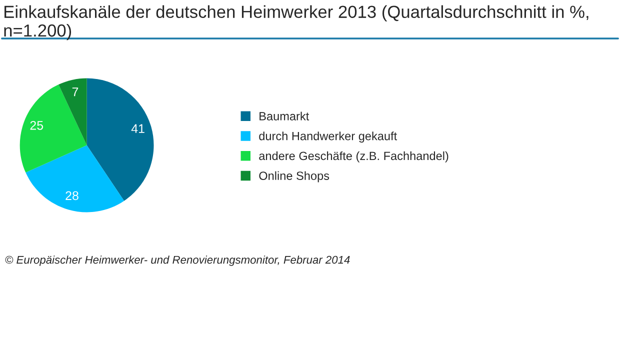  Describe the element at coordinates (137, 128) in the screenshot. I see `data-label: 41` at that location.